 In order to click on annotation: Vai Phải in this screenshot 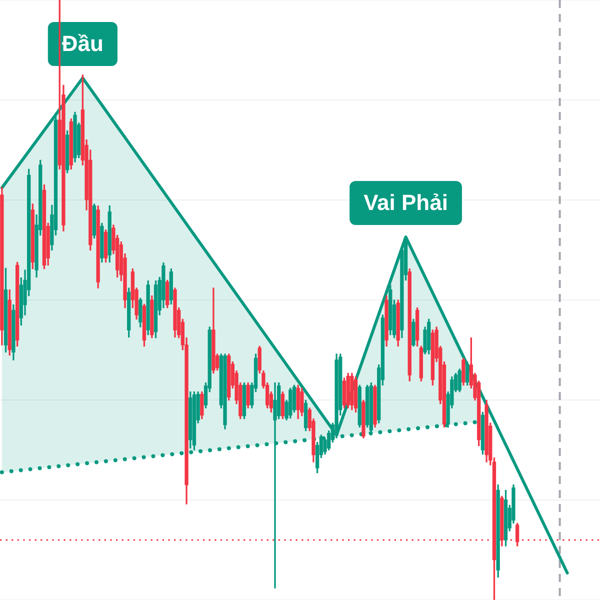, I will do `click(406, 203)`.